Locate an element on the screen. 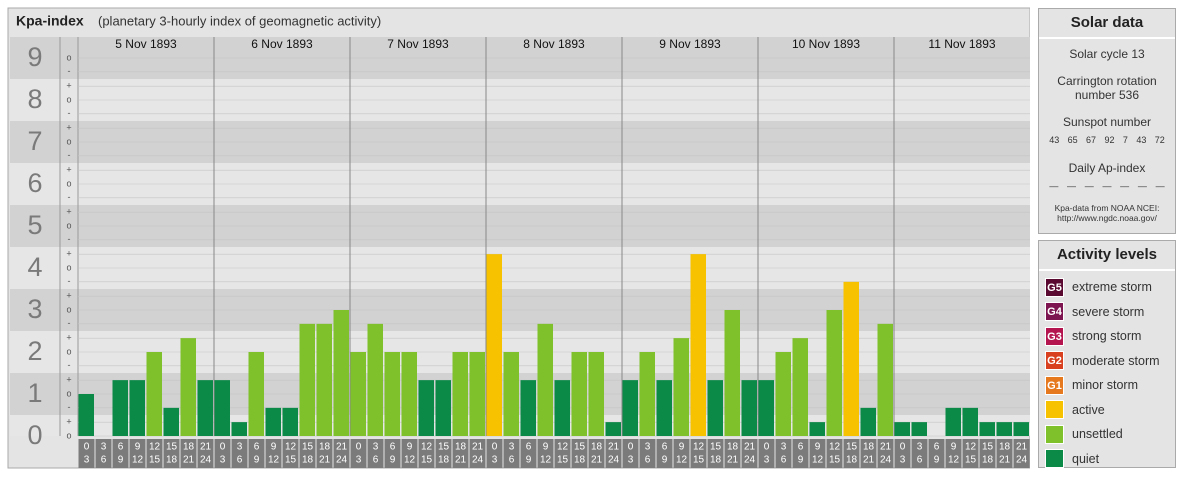 The height and width of the screenshot is (480, 1184). level-item: unsettled is located at coordinates (1107, 434).